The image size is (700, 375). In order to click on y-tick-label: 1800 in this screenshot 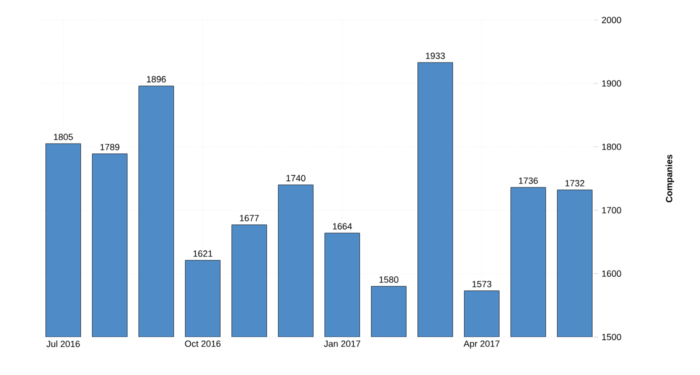, I will do `click(612, 147)`.